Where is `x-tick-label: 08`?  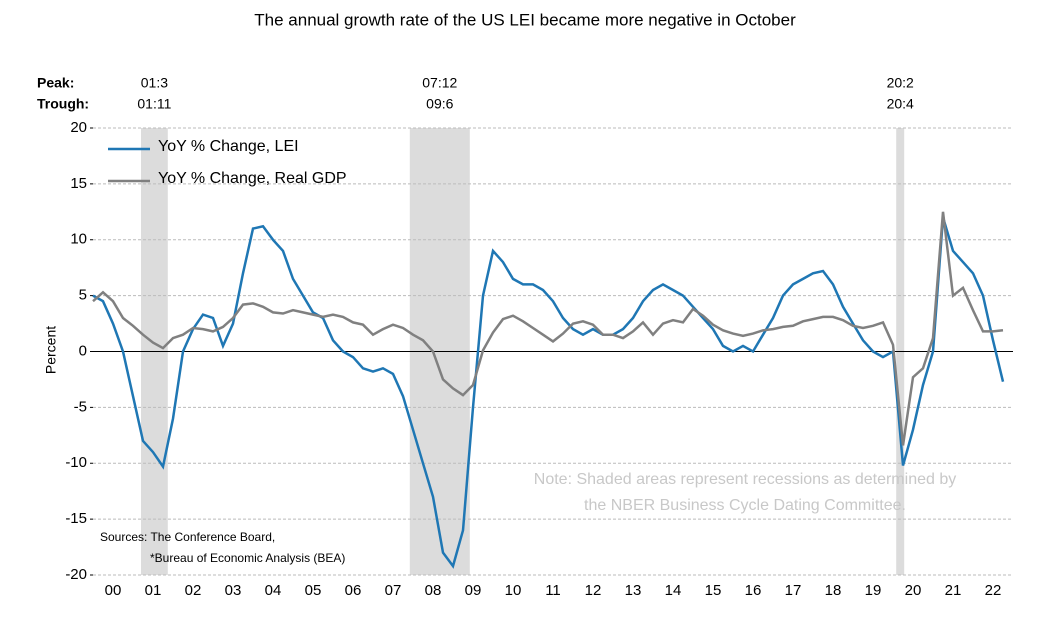
x-tick-label: 08 is located at coordinates (433, 590).